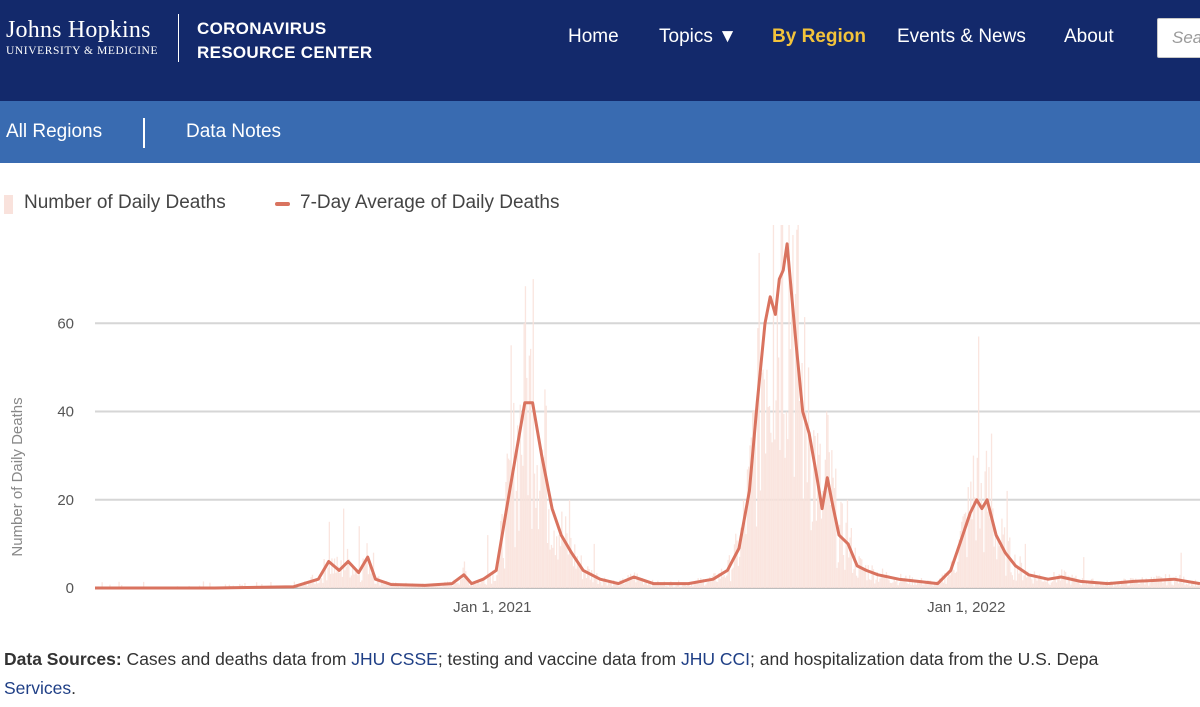 The height and width of the screenshot is (707, 1200). Describe the element at coordinates (716, 659) in the screenshot. I see `jhu-cci-link: JHU CCI` at that location.